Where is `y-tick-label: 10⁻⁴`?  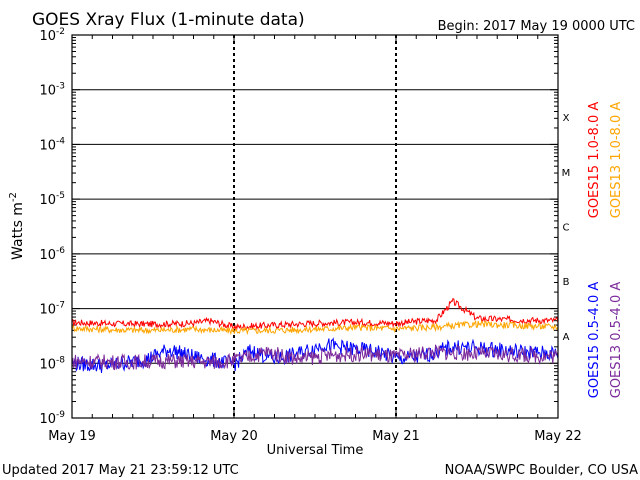 y-tick-label: 10⁻⁴ is located at coordinates (52, 144).